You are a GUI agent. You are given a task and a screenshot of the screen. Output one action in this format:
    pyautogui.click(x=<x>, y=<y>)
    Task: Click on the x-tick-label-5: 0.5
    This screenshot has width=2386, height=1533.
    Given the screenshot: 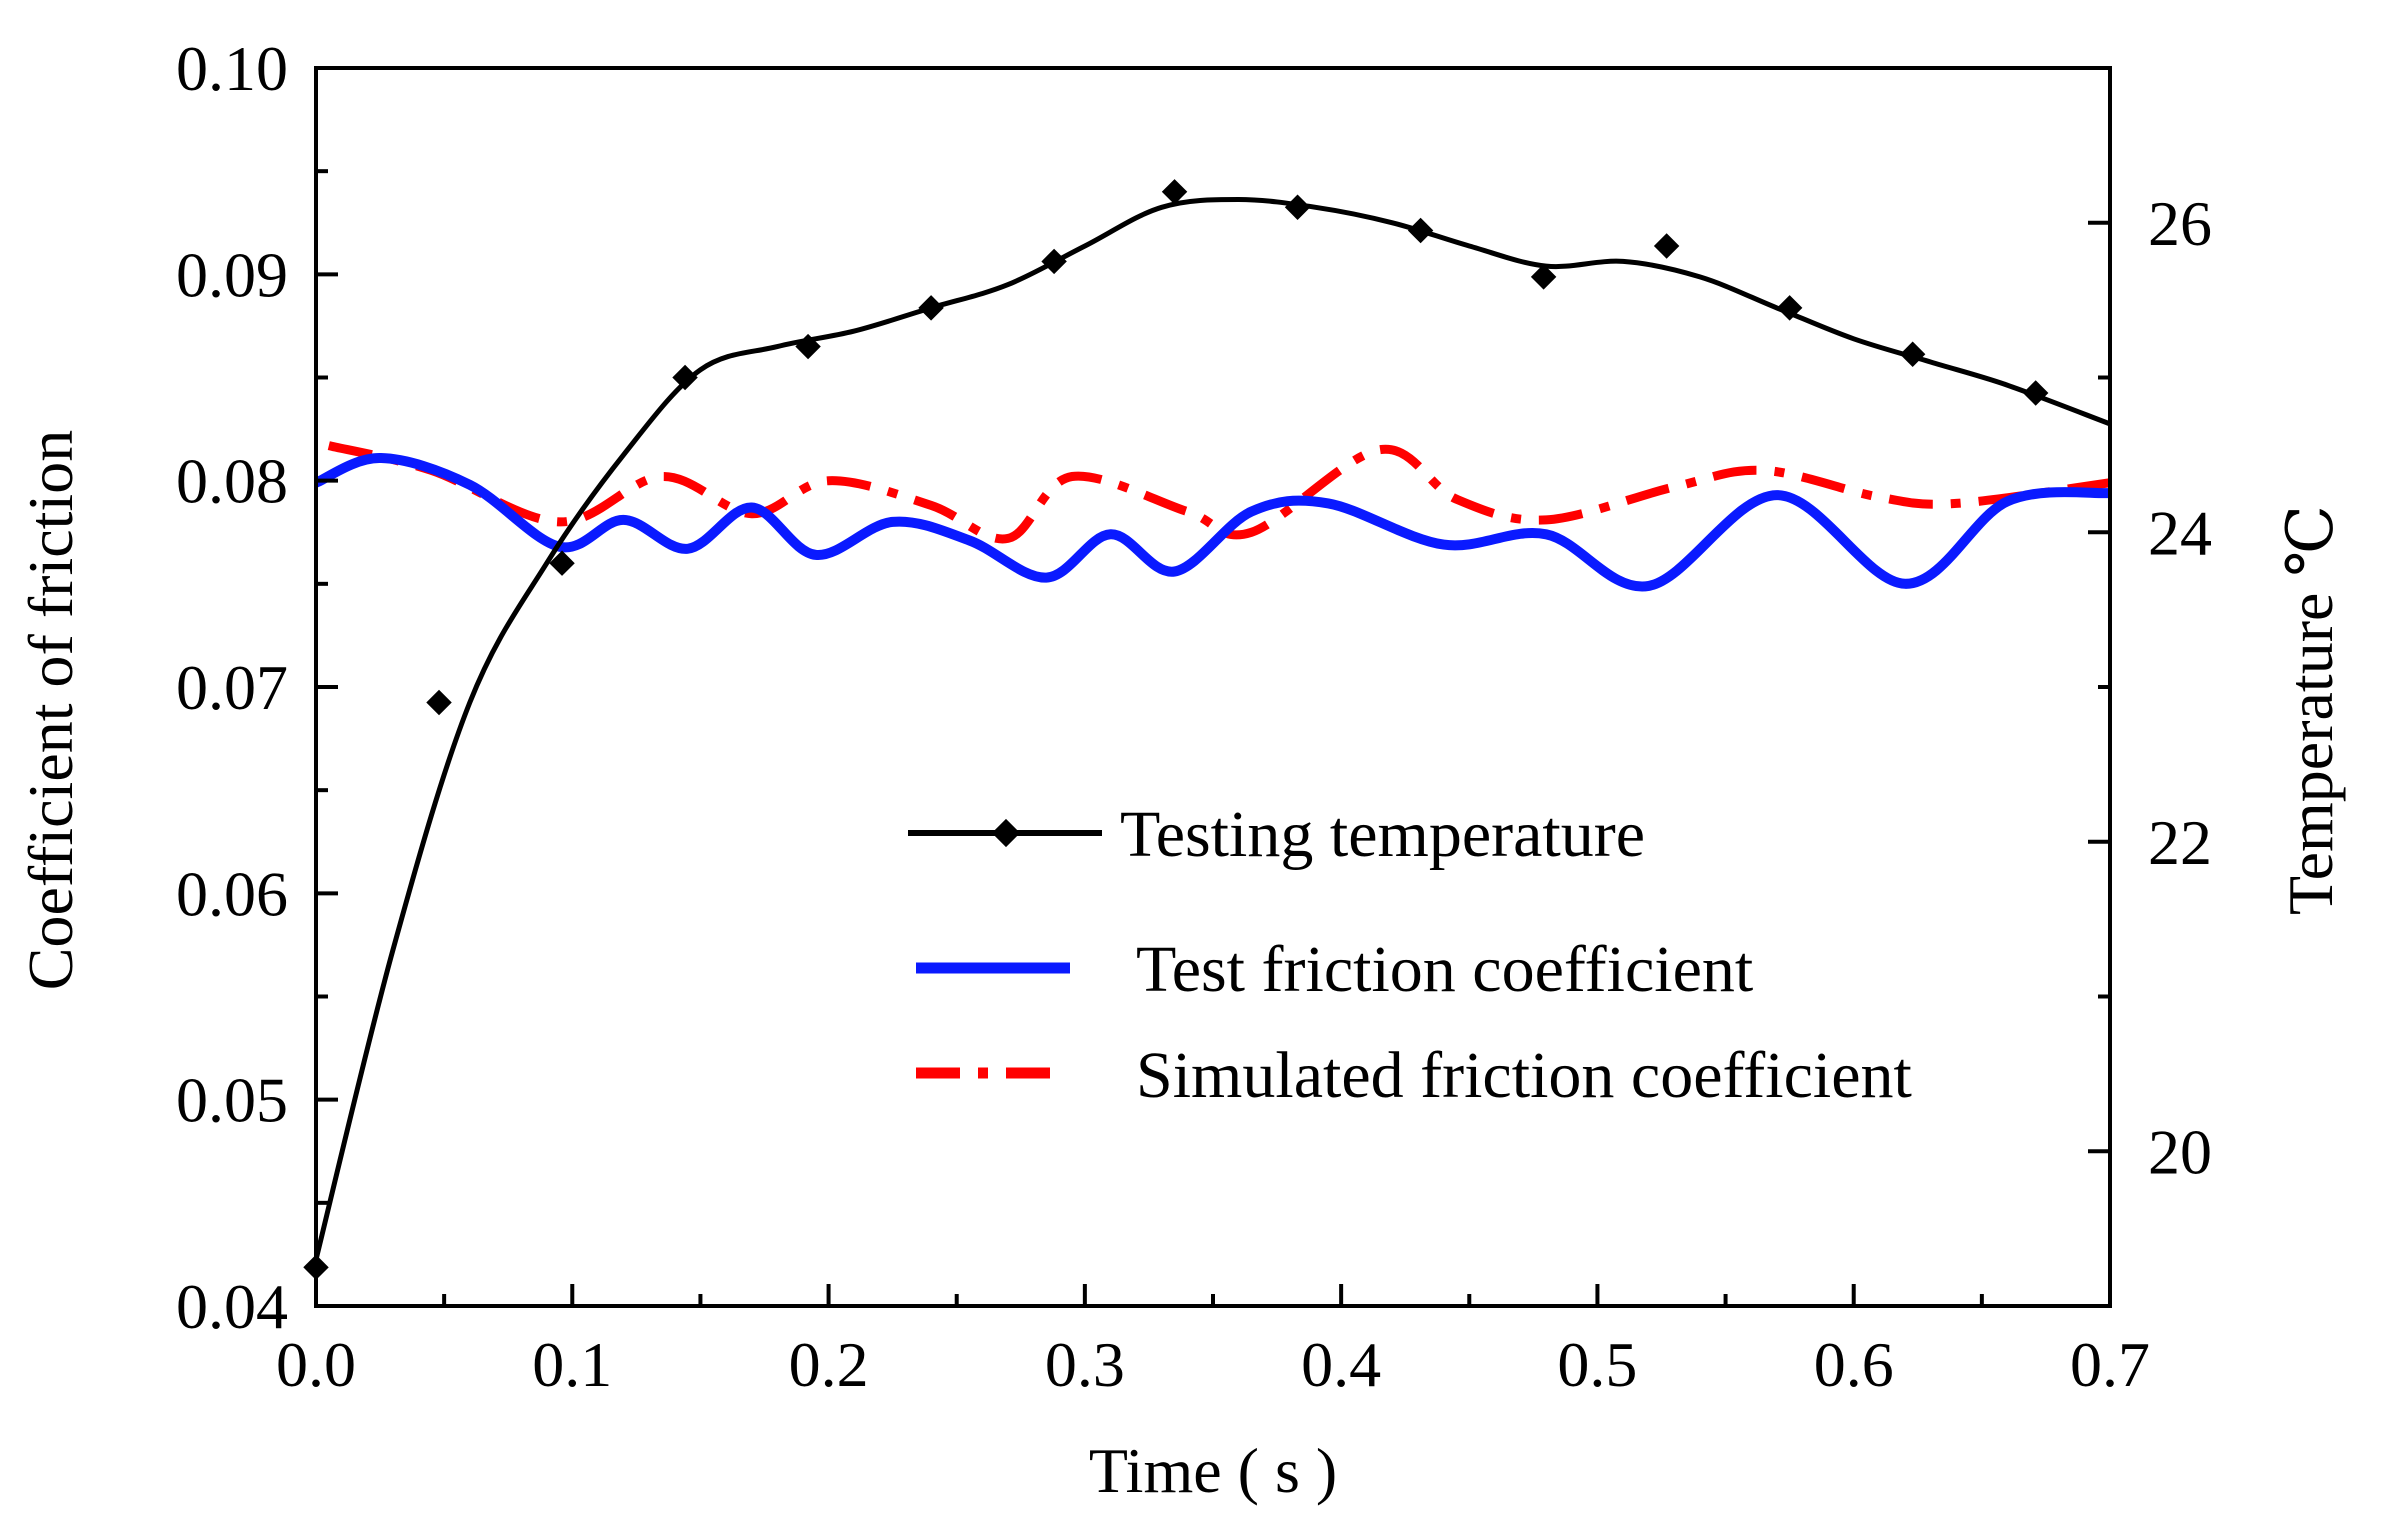 What is the action you would take?
    pyautogui.click(x=1597, y=1364)
    